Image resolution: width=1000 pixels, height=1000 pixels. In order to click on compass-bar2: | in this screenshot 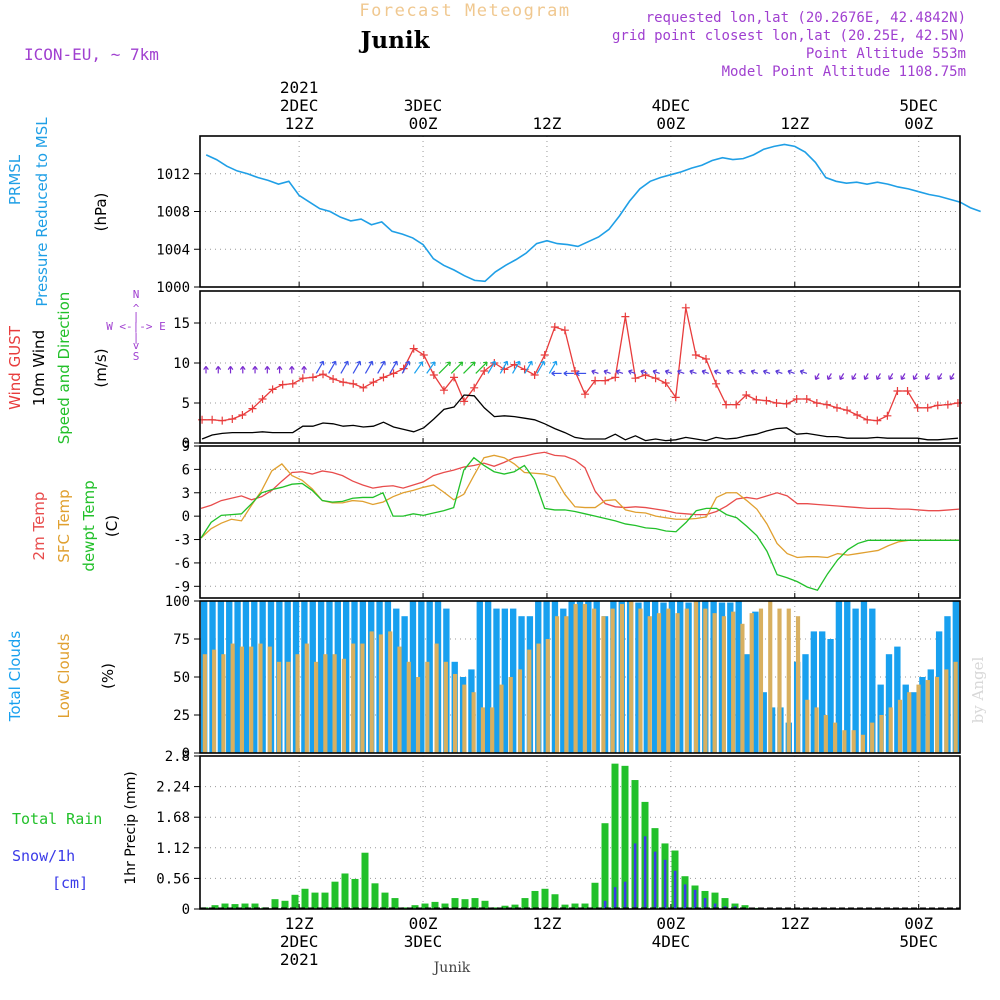, I will do `click(136, 337)`.